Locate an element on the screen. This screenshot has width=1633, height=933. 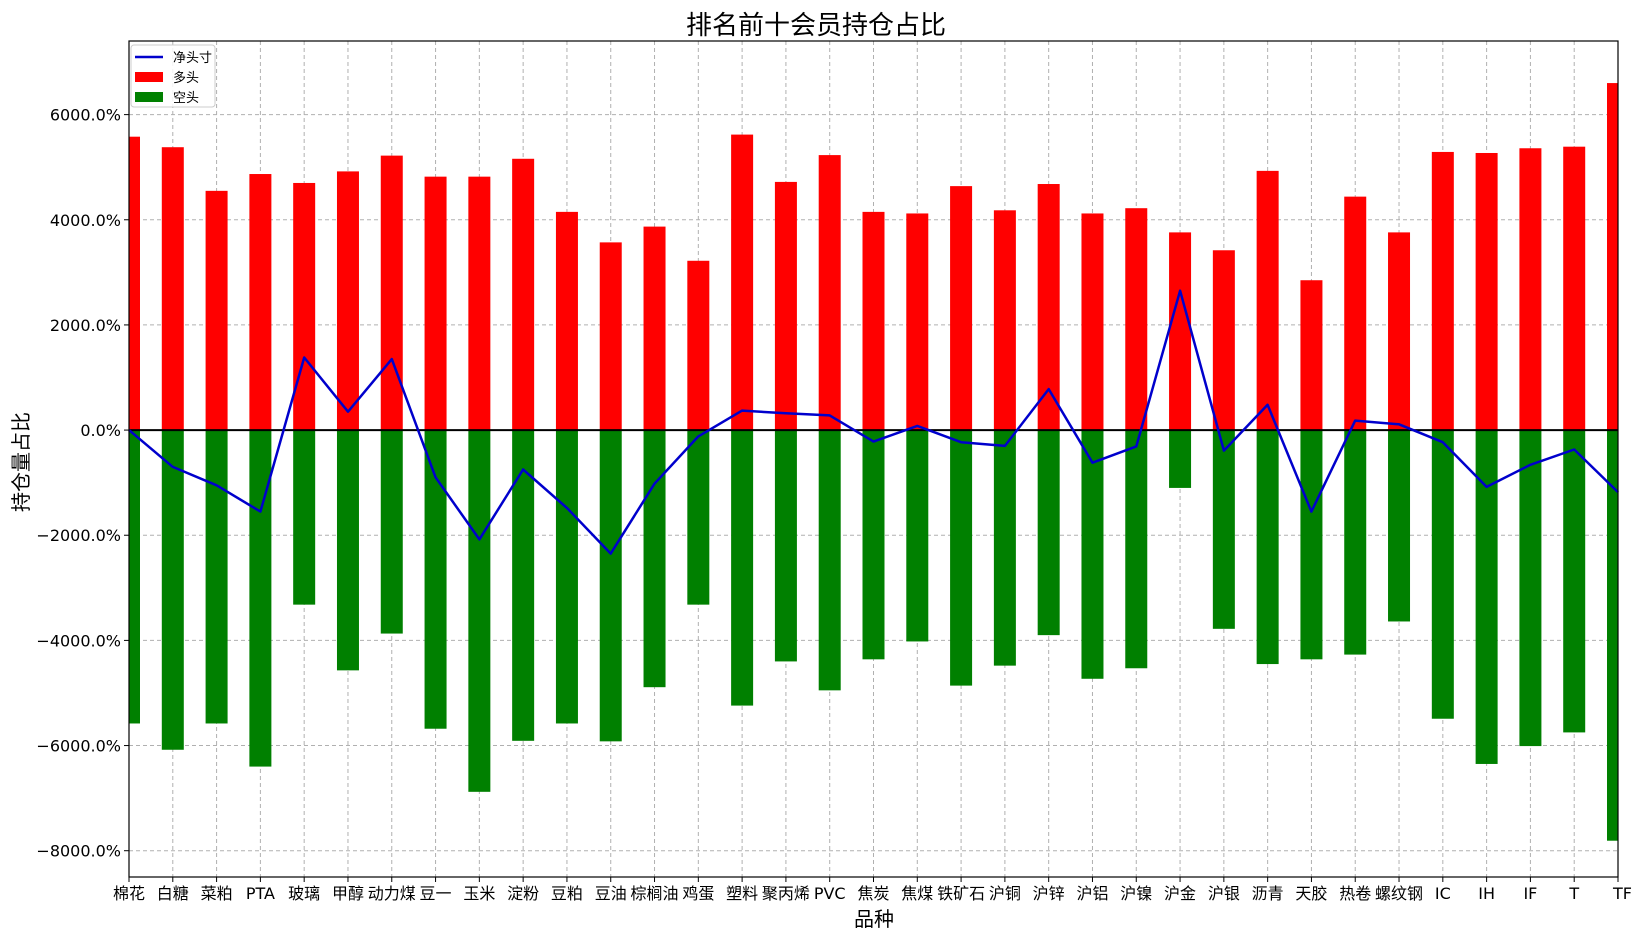
short-bar-塑料 is located at coordinates (742, 568).